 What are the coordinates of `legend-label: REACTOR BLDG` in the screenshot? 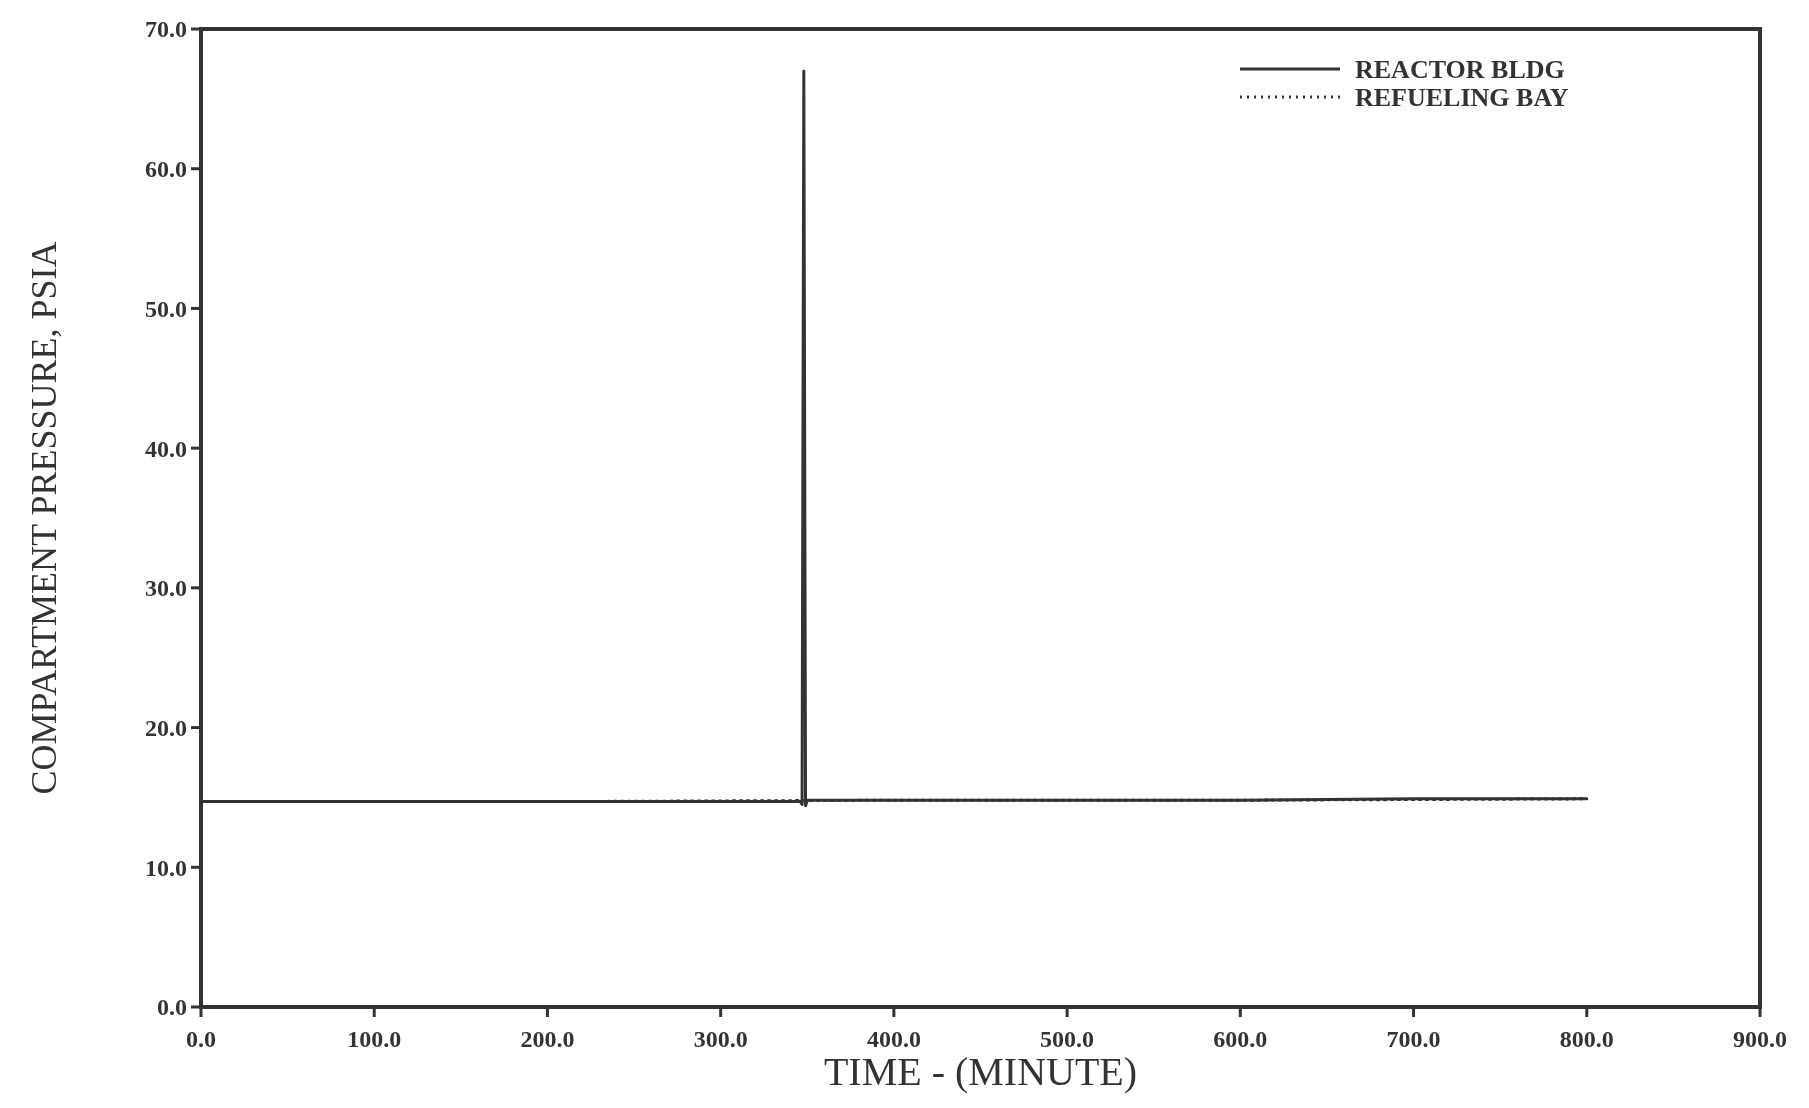 It's located at (1460, 70).